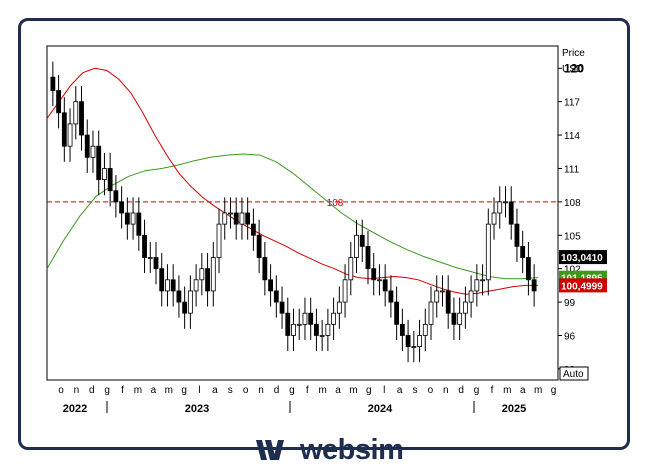 The width and height of the screenshot is (654, 473). I want to click on y-tick-label: 120, so click(574, 68).